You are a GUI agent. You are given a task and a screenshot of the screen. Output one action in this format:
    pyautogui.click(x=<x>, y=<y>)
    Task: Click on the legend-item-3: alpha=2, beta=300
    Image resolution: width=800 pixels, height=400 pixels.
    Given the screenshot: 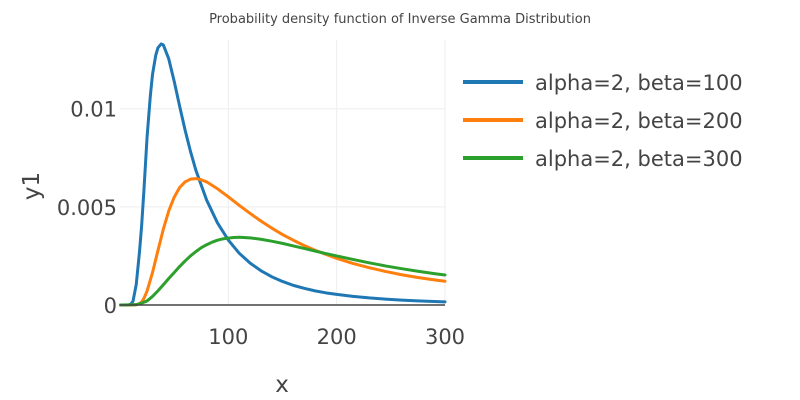 What is the action you would take?
    pyautogui.click(x=603, y=159)
    